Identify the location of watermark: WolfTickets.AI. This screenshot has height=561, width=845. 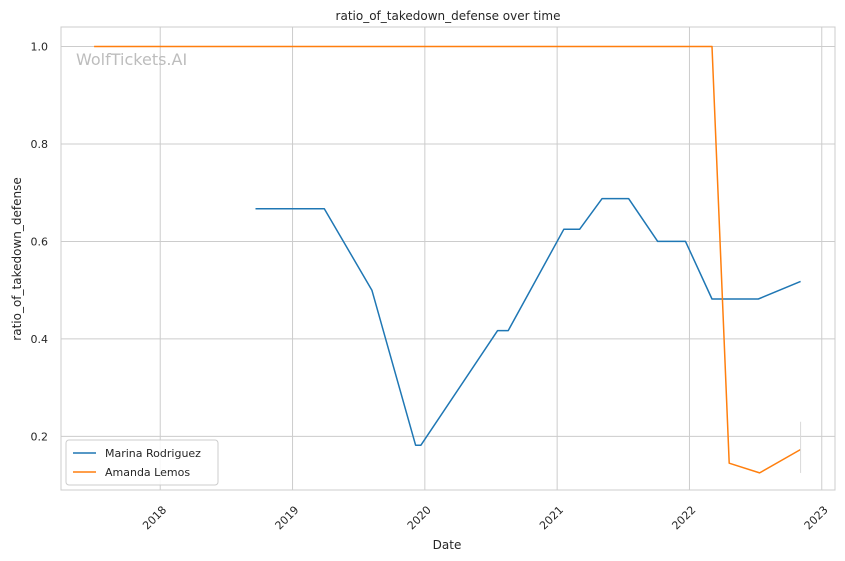
(131, 59).